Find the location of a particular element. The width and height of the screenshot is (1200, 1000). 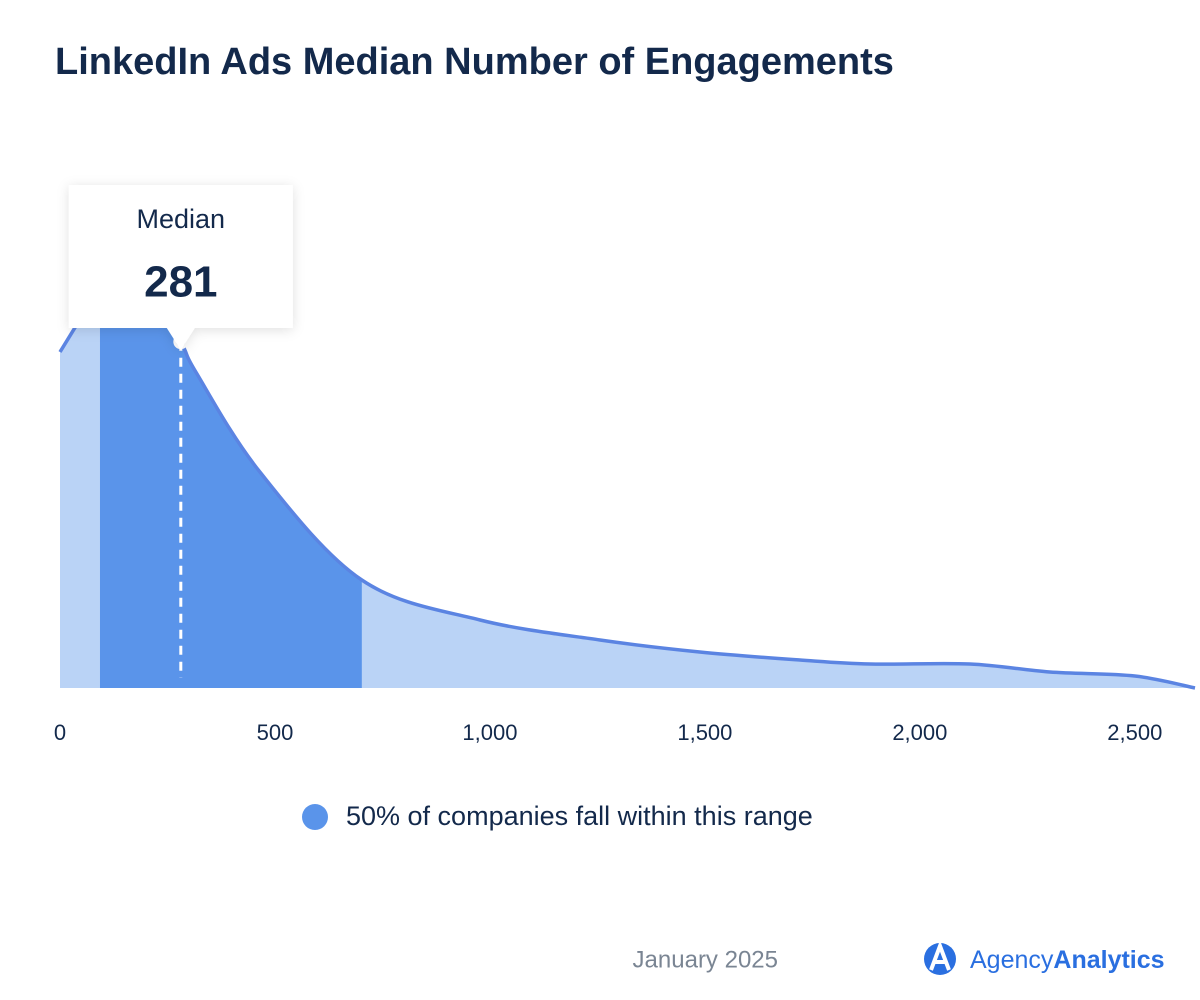

median-tooltip is located at coordinates (180, 267).